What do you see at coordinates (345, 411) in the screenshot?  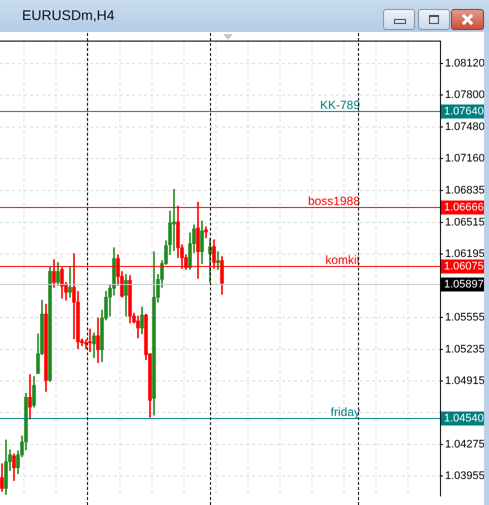 I see `ref-line-label: friday` at bounding box center [345, 411].